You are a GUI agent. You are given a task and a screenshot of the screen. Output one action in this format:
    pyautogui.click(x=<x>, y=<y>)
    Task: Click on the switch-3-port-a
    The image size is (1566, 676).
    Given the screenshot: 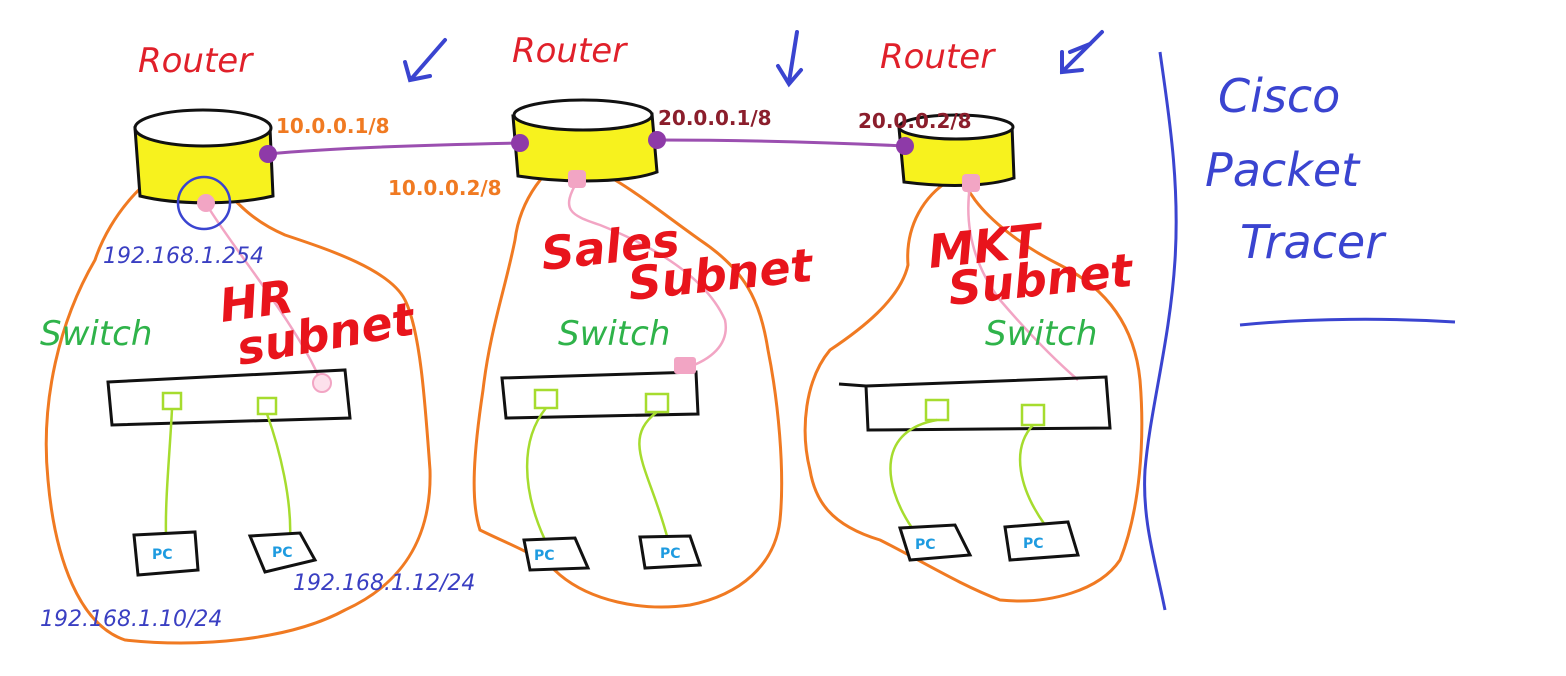 What is the action you would take?
    pyautogui.click(x=937, y=410)
    